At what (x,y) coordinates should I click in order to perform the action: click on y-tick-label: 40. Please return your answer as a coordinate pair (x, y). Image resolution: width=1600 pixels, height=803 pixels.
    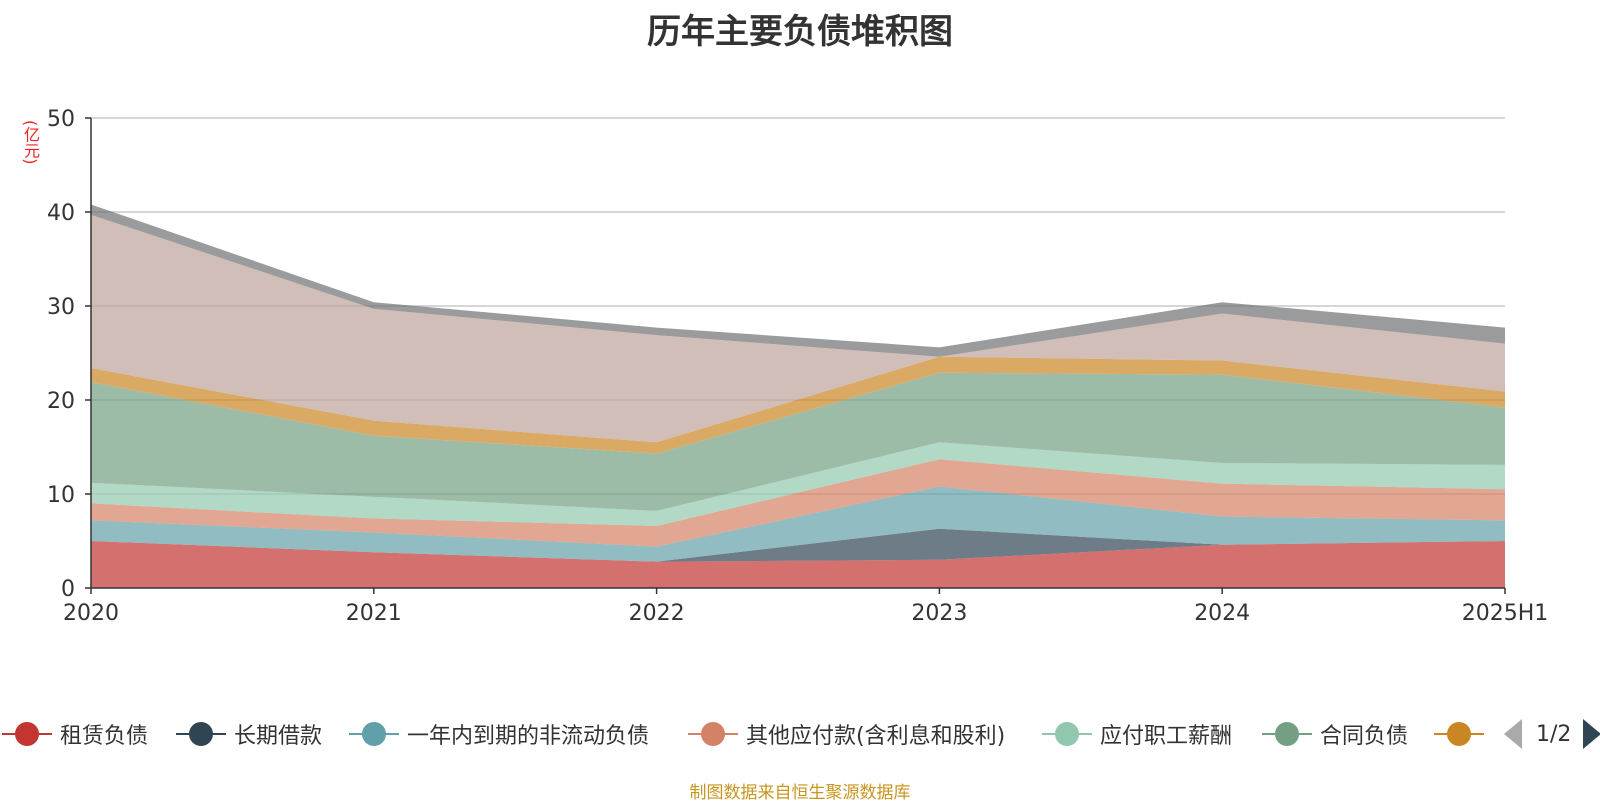
    Looking at the image, I should click on (61, 213).